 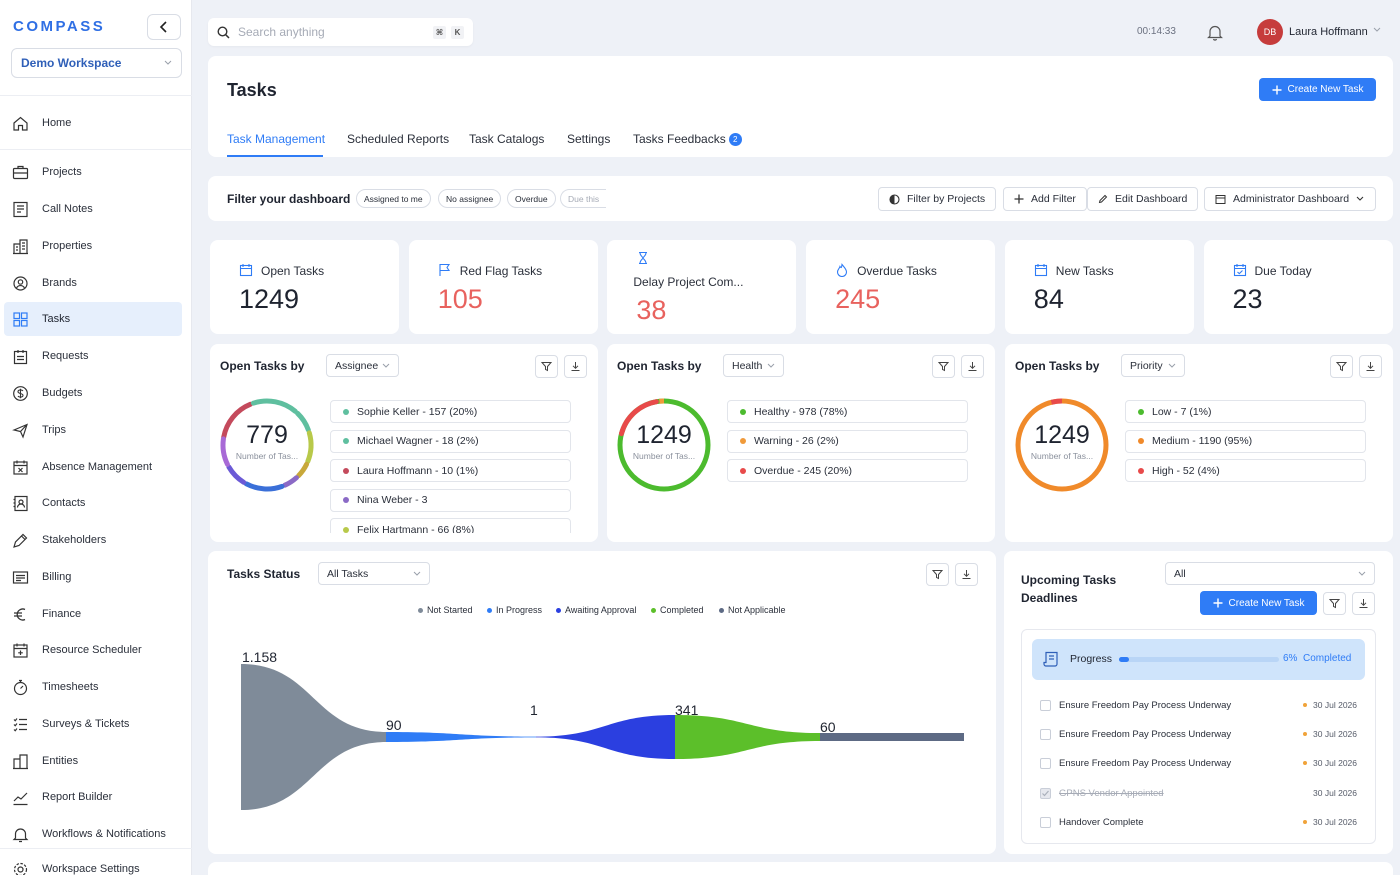 I want to click on tab-settings: Settings, so click(x=589, y=139).